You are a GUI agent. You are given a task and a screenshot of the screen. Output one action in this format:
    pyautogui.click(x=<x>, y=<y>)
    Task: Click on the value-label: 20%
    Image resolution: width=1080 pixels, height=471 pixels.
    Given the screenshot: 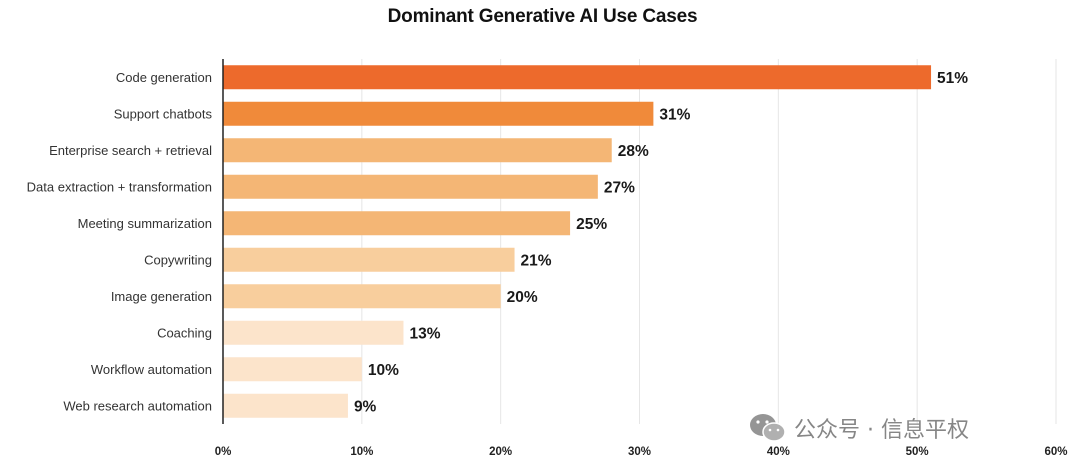 What is the action you would take?
    pyautogui.click(x=522, y=297)
    